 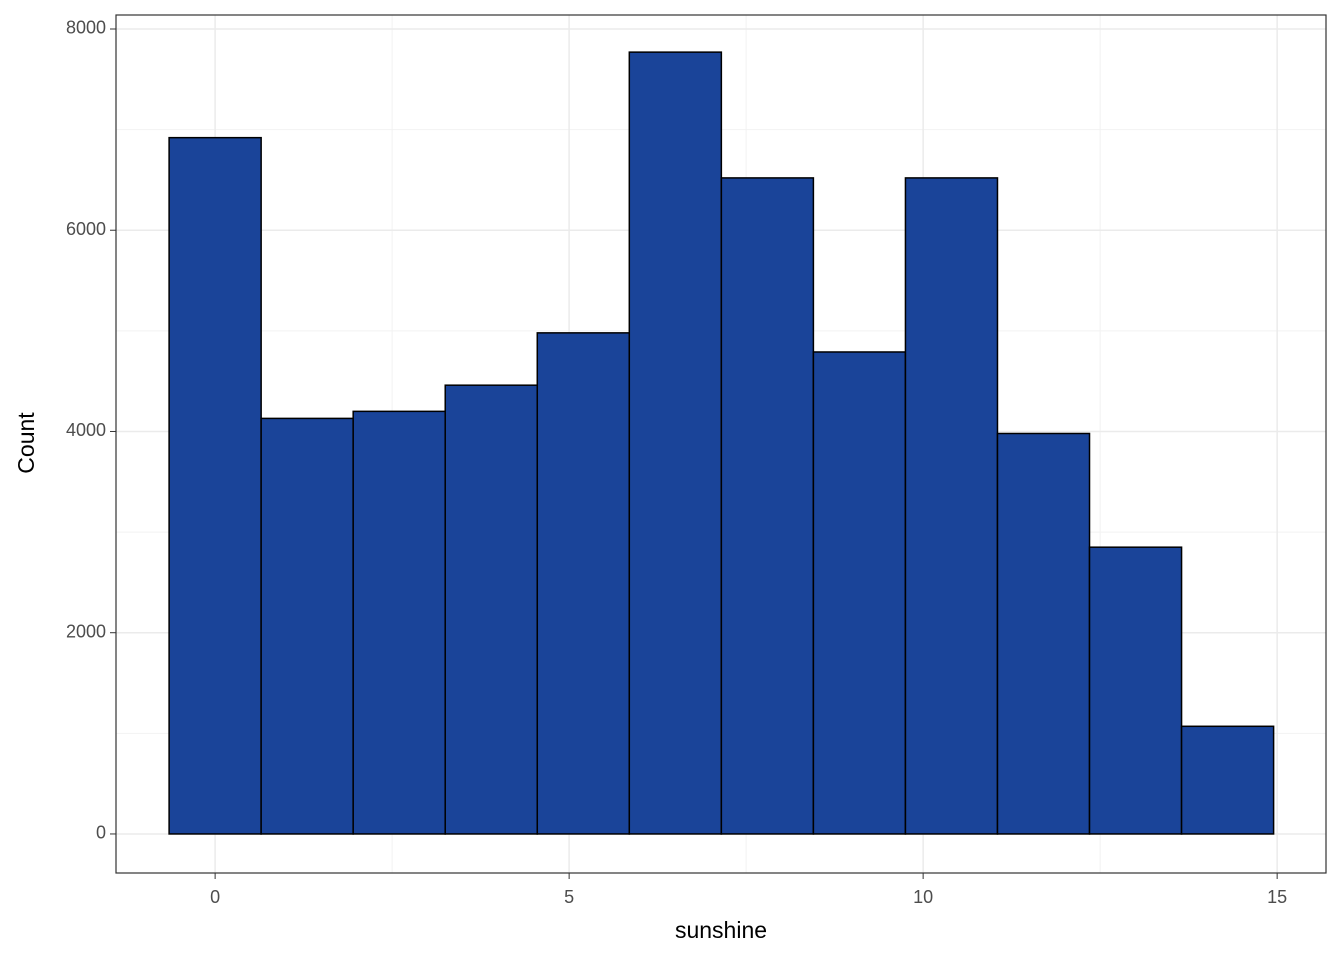 What do you see at coordinates (86, 430) in the screenshot?
I see `y-tick-label: 4000` at bounding box center [86, 430].